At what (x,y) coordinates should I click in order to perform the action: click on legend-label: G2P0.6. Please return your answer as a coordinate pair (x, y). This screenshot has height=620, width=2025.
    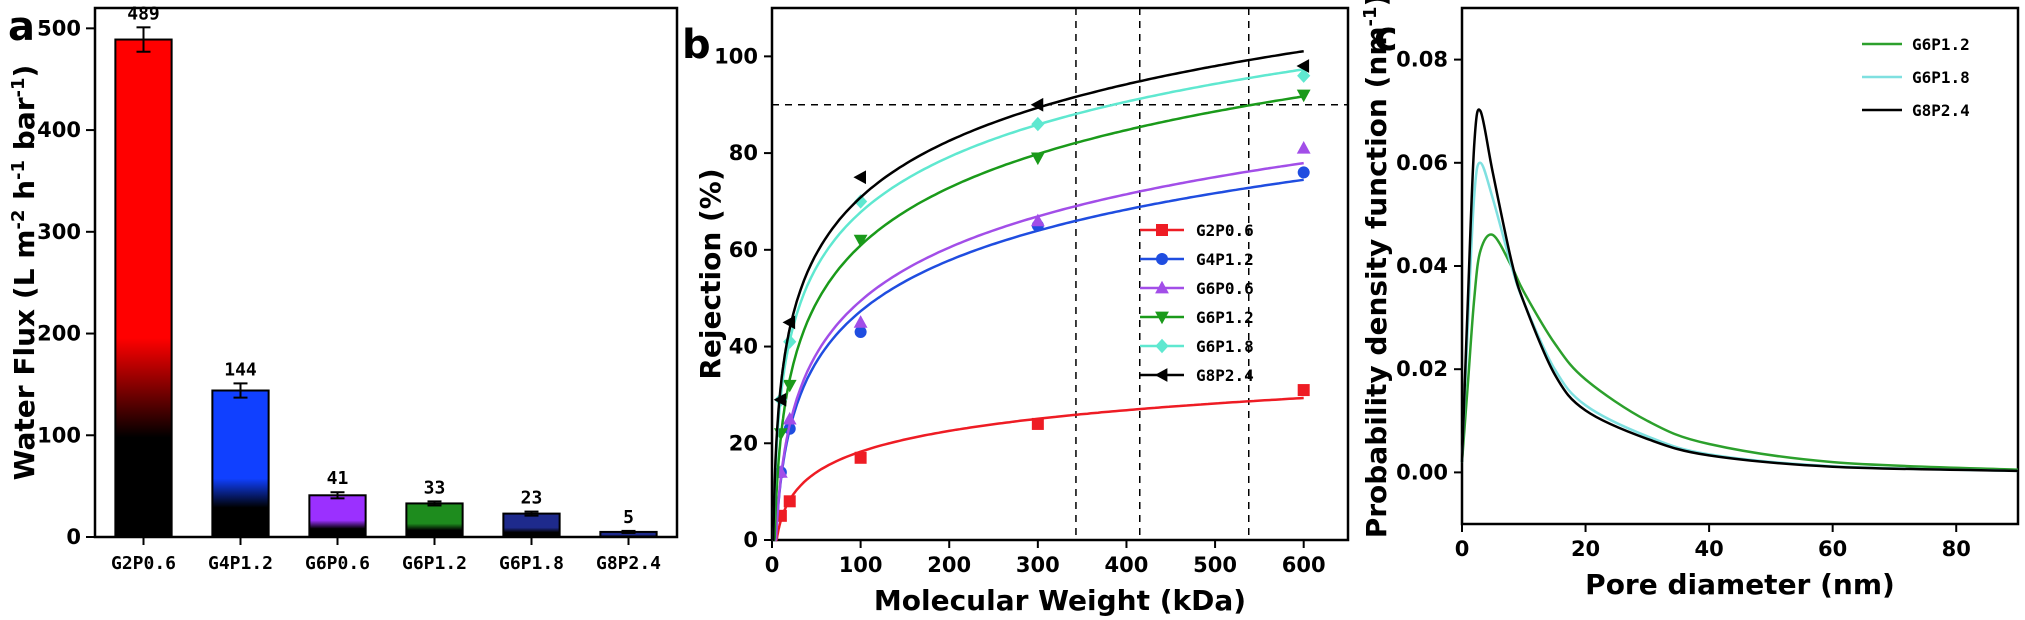
    Looking at the image, I should click on (1225, 230).